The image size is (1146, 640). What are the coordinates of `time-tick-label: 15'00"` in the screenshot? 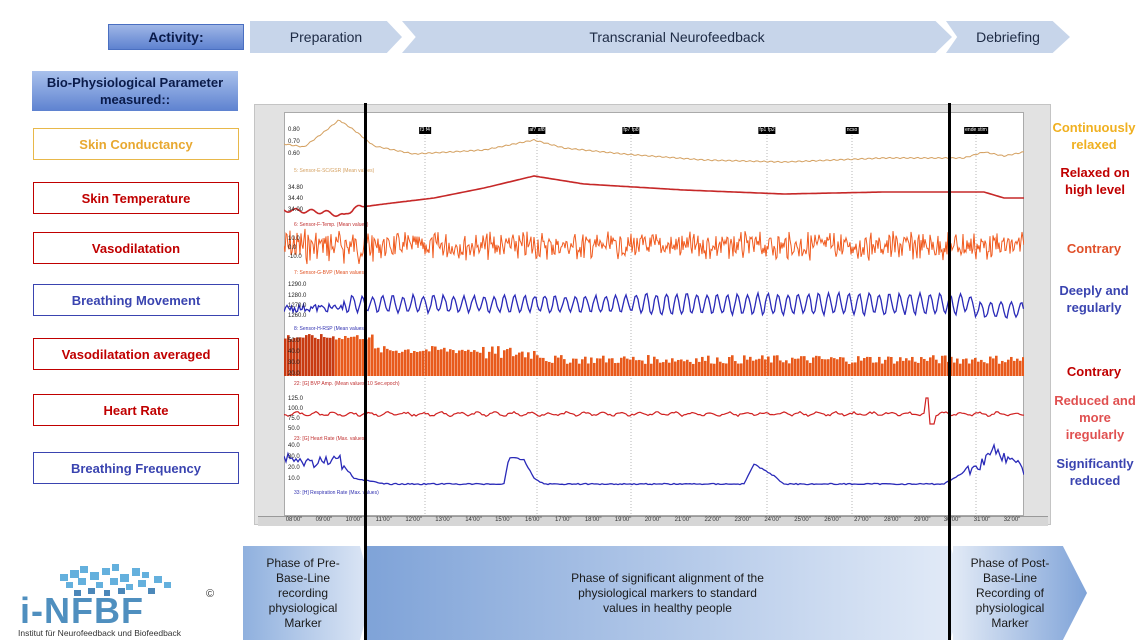 It's located at (503, 520).